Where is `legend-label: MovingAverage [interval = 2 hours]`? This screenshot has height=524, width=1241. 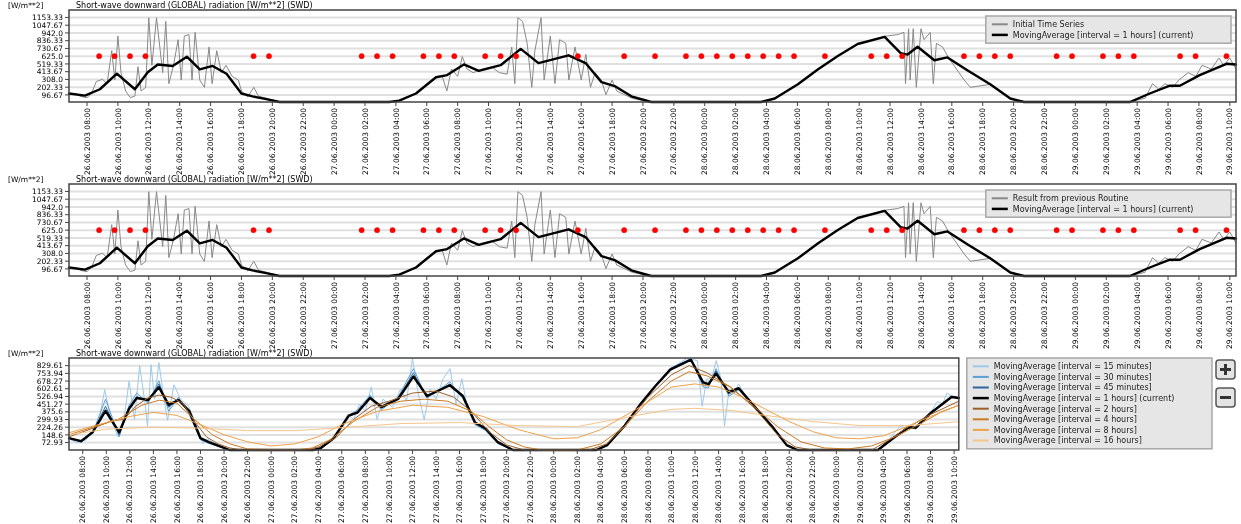 legend-label: MovingAverage [interval = 2 hours] is located at coordinates (1065, 409).